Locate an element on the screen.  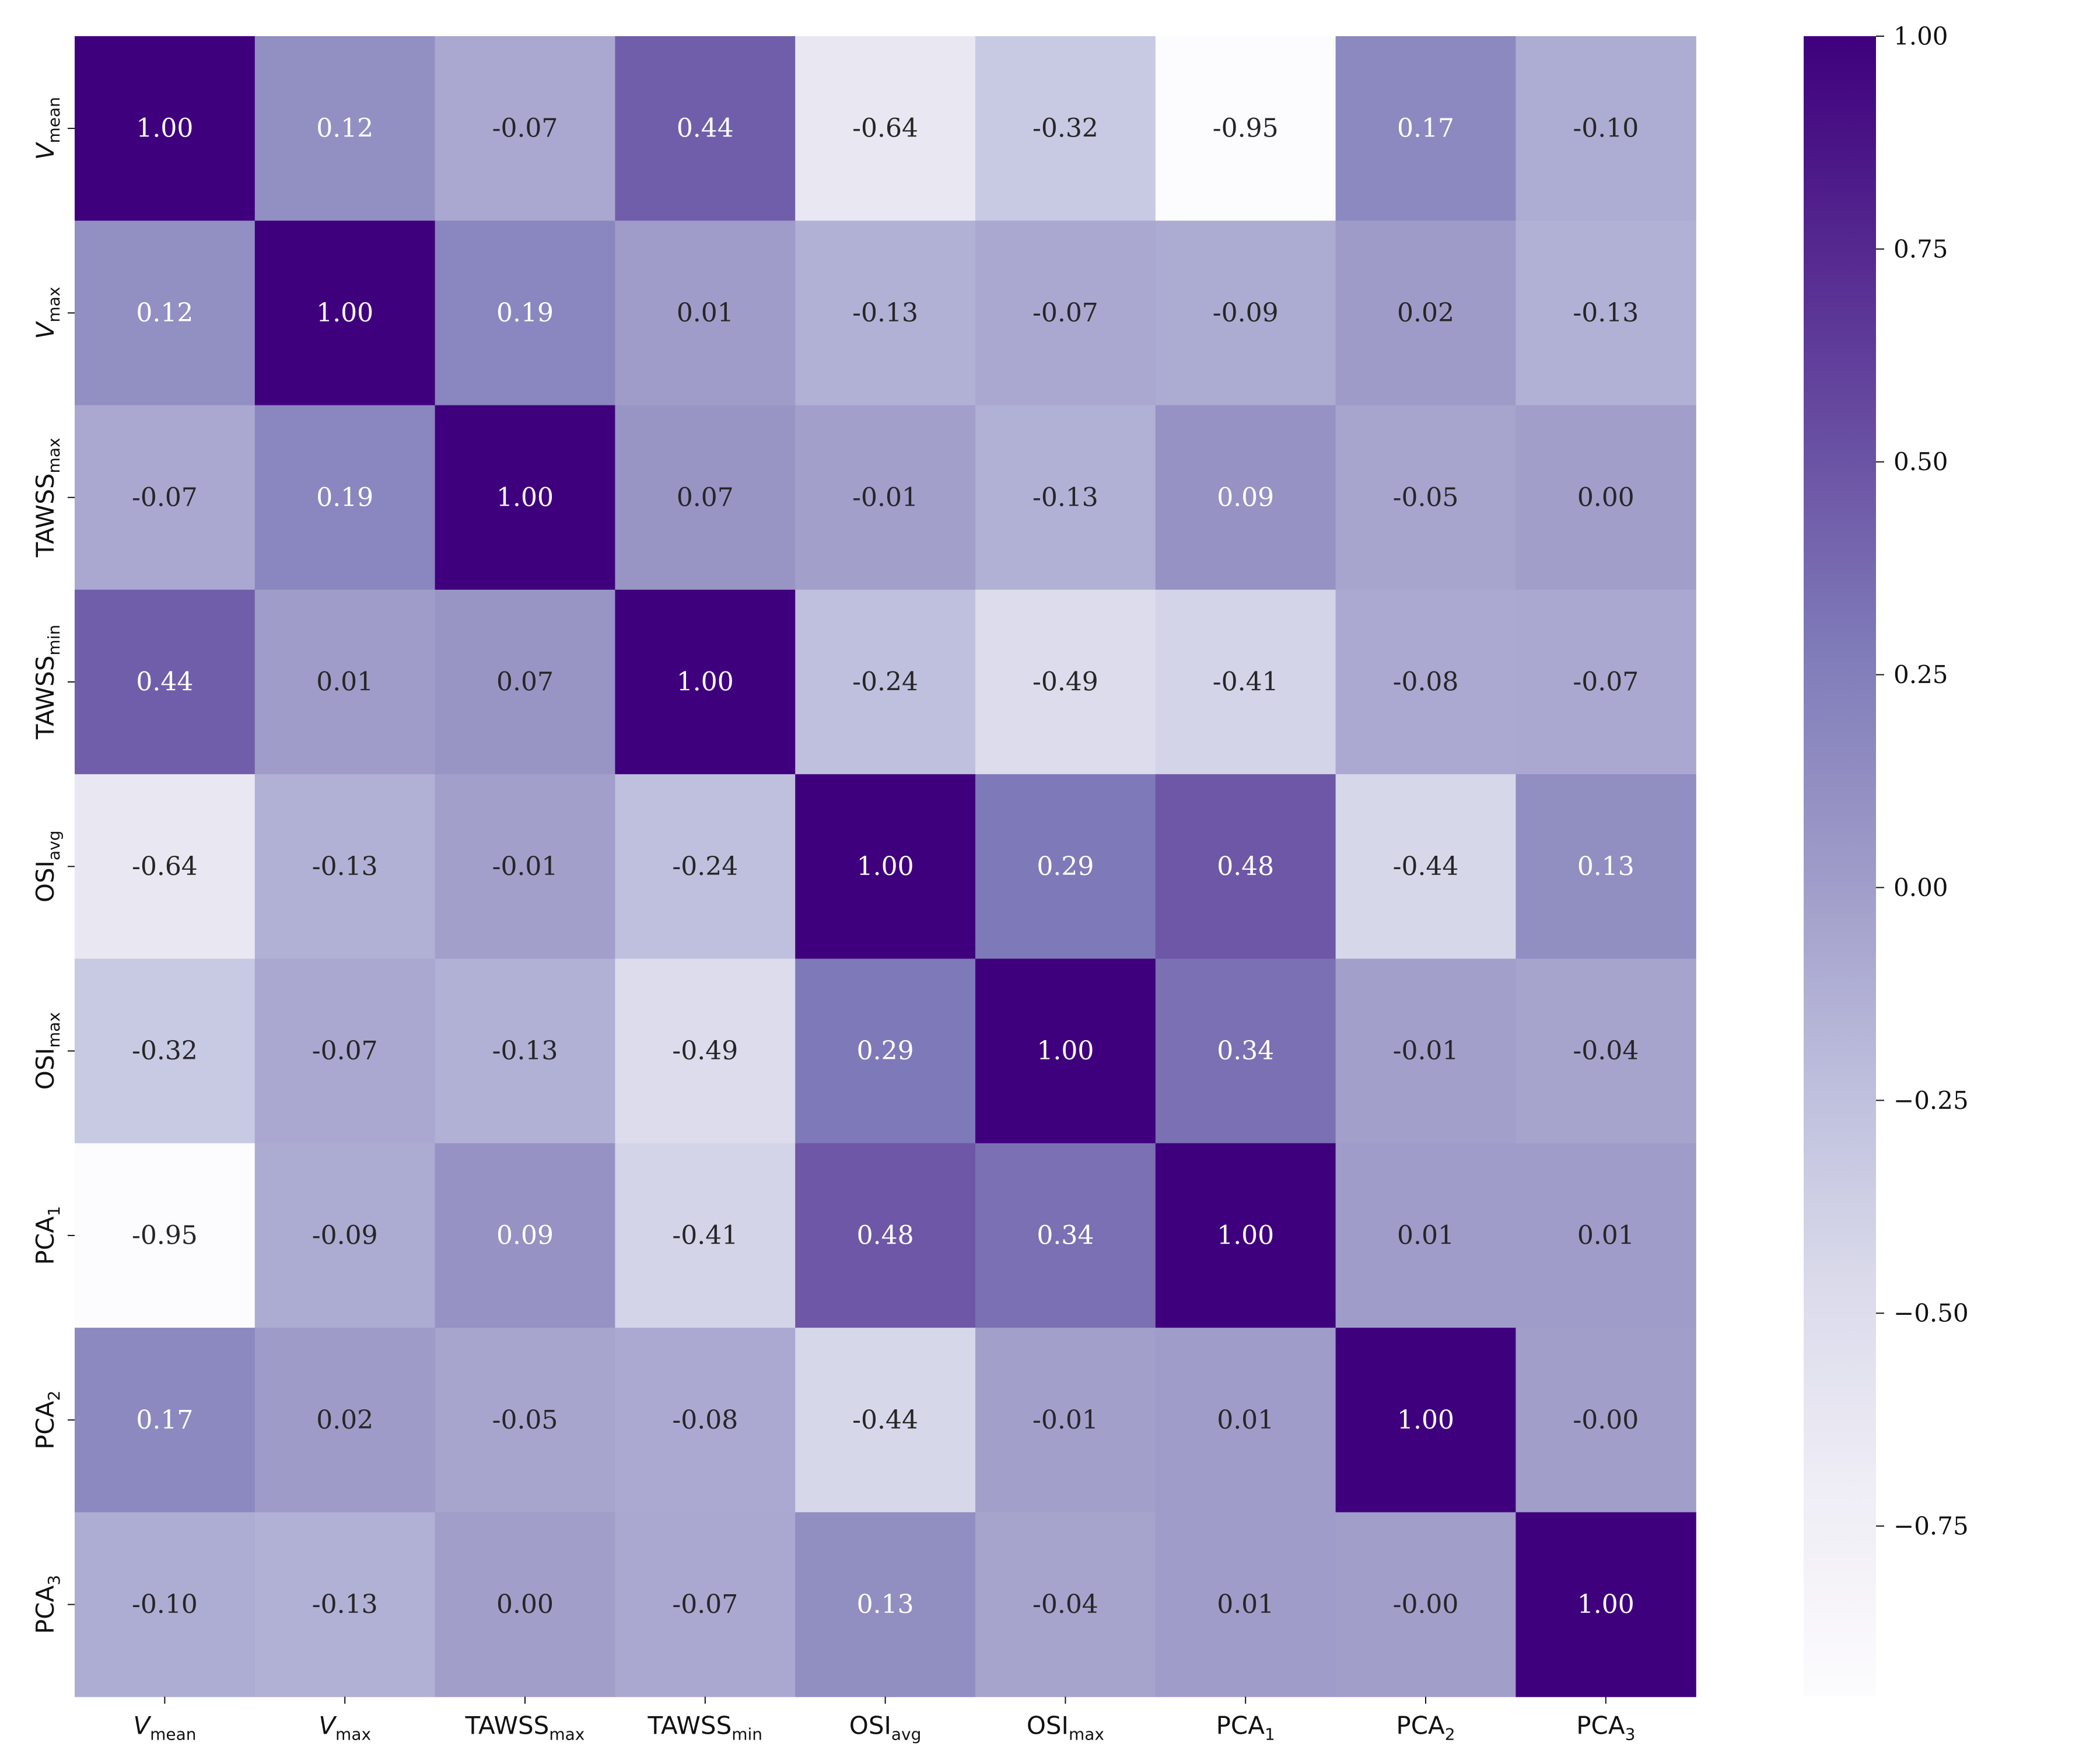
y-tick-label-1-subscript: max is located at coordinates (54, 305).